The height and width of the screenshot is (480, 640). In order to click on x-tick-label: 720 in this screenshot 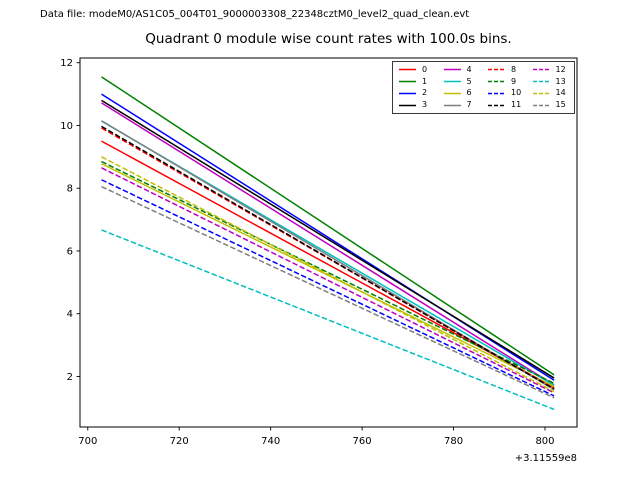, I will do `click(179, 441)`.